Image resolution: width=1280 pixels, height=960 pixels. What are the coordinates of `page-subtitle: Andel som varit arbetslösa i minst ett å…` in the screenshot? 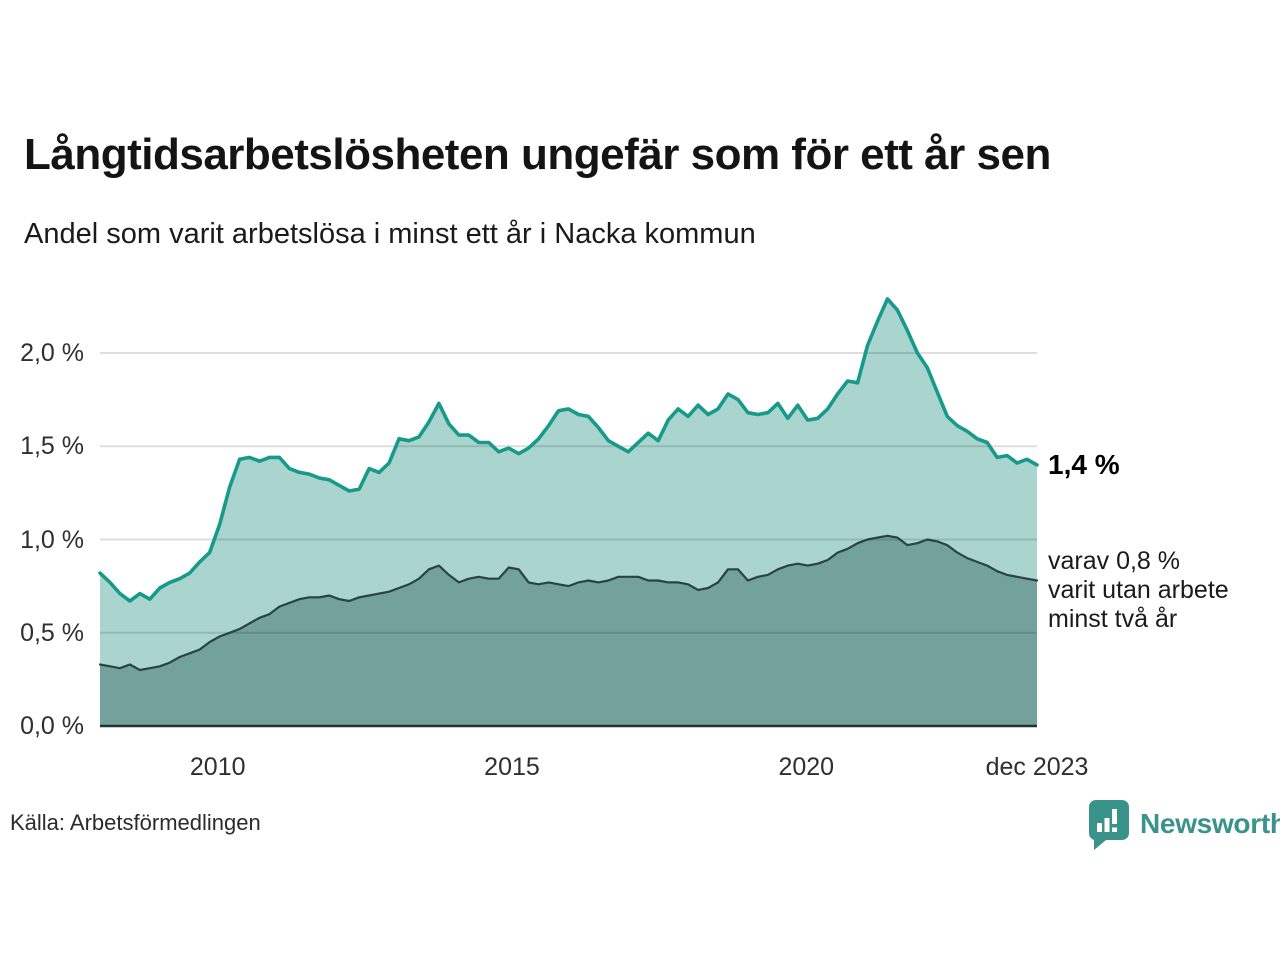 It's located at (390, 234).